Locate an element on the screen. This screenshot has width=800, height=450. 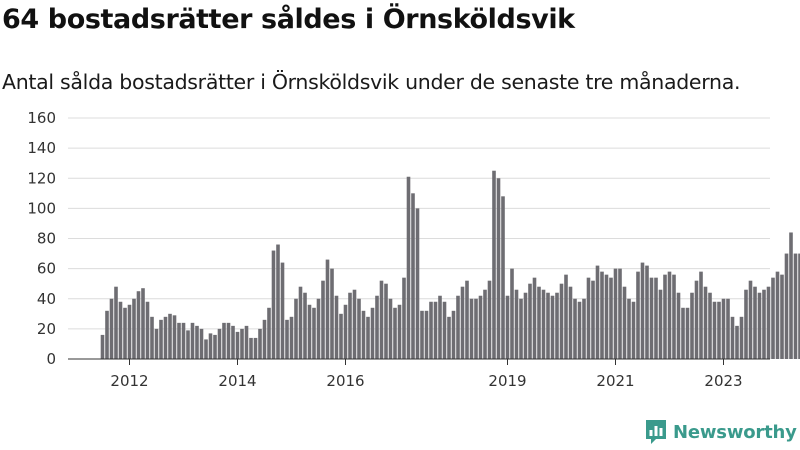
x-tick-label: 2014 is located at coordinates (237, 381).